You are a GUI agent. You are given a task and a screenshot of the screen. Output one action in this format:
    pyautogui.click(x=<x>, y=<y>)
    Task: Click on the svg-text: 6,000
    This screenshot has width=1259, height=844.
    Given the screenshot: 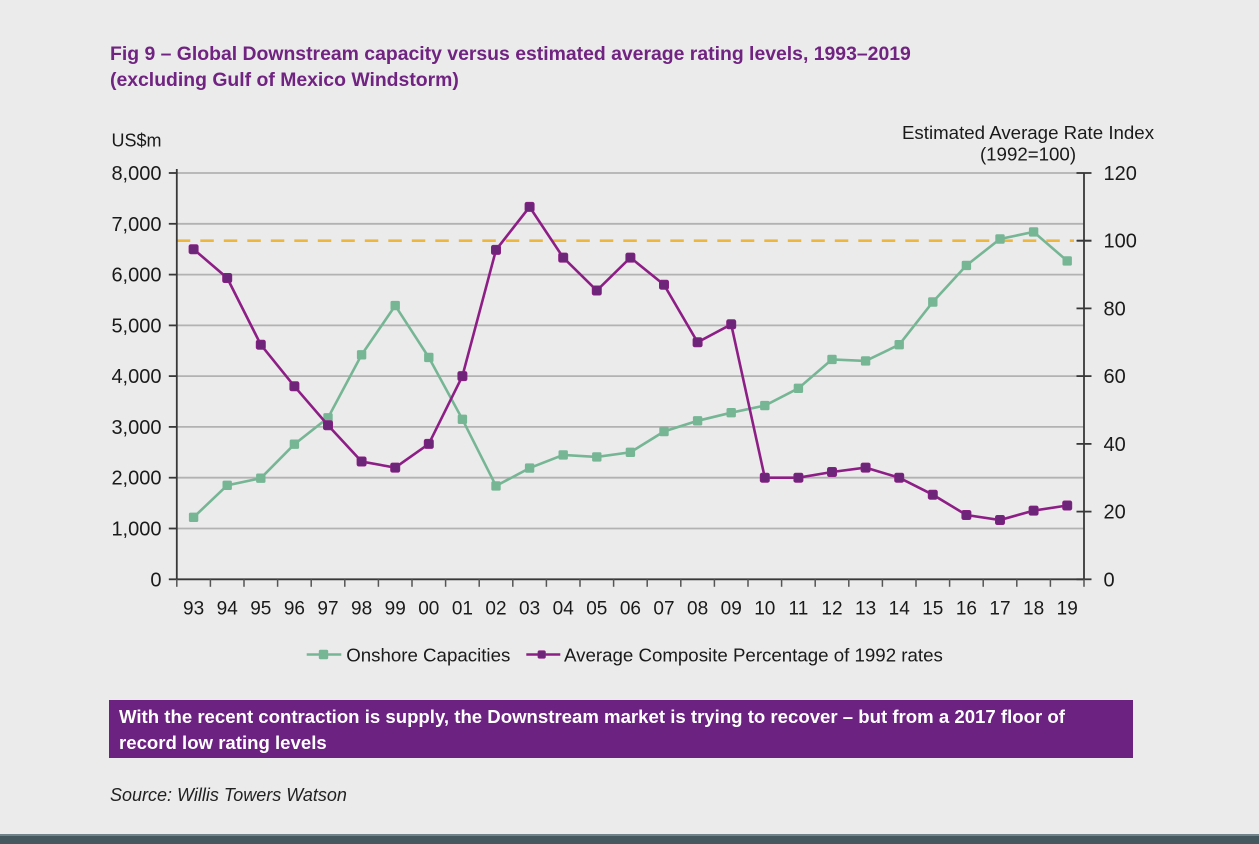 What is the action you would take?
    pyautogui.click(x=136, y=276)
    